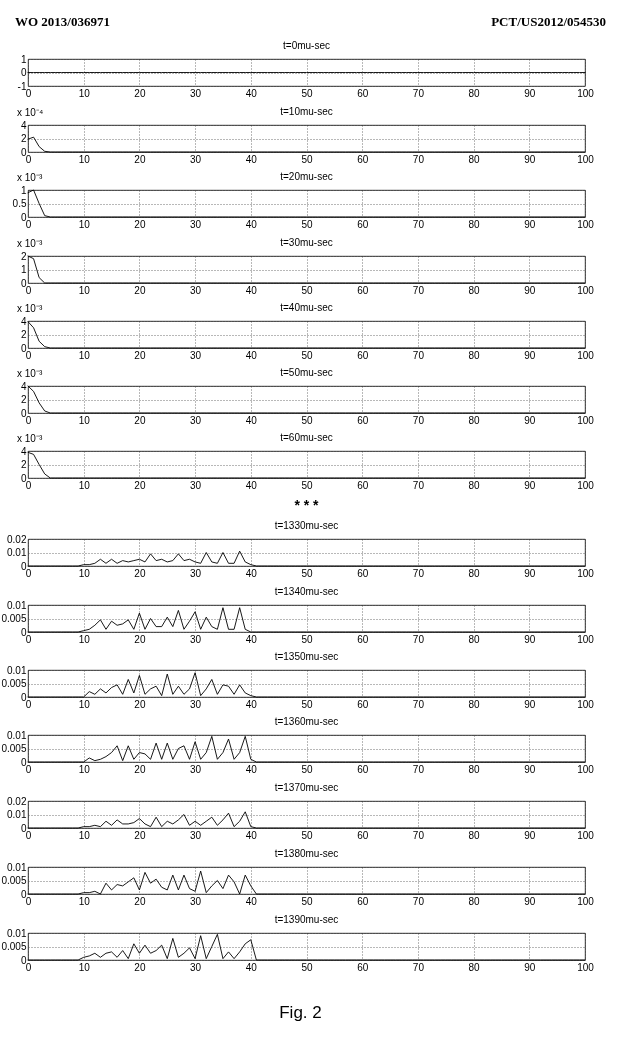 Image resolution: width=619 pixels, height=1039 pixels. What do you see at coordinates (306, 525) in the screenshot?
I see `chart-title: t=1330mu-sec` at bounding box center [306, 525].